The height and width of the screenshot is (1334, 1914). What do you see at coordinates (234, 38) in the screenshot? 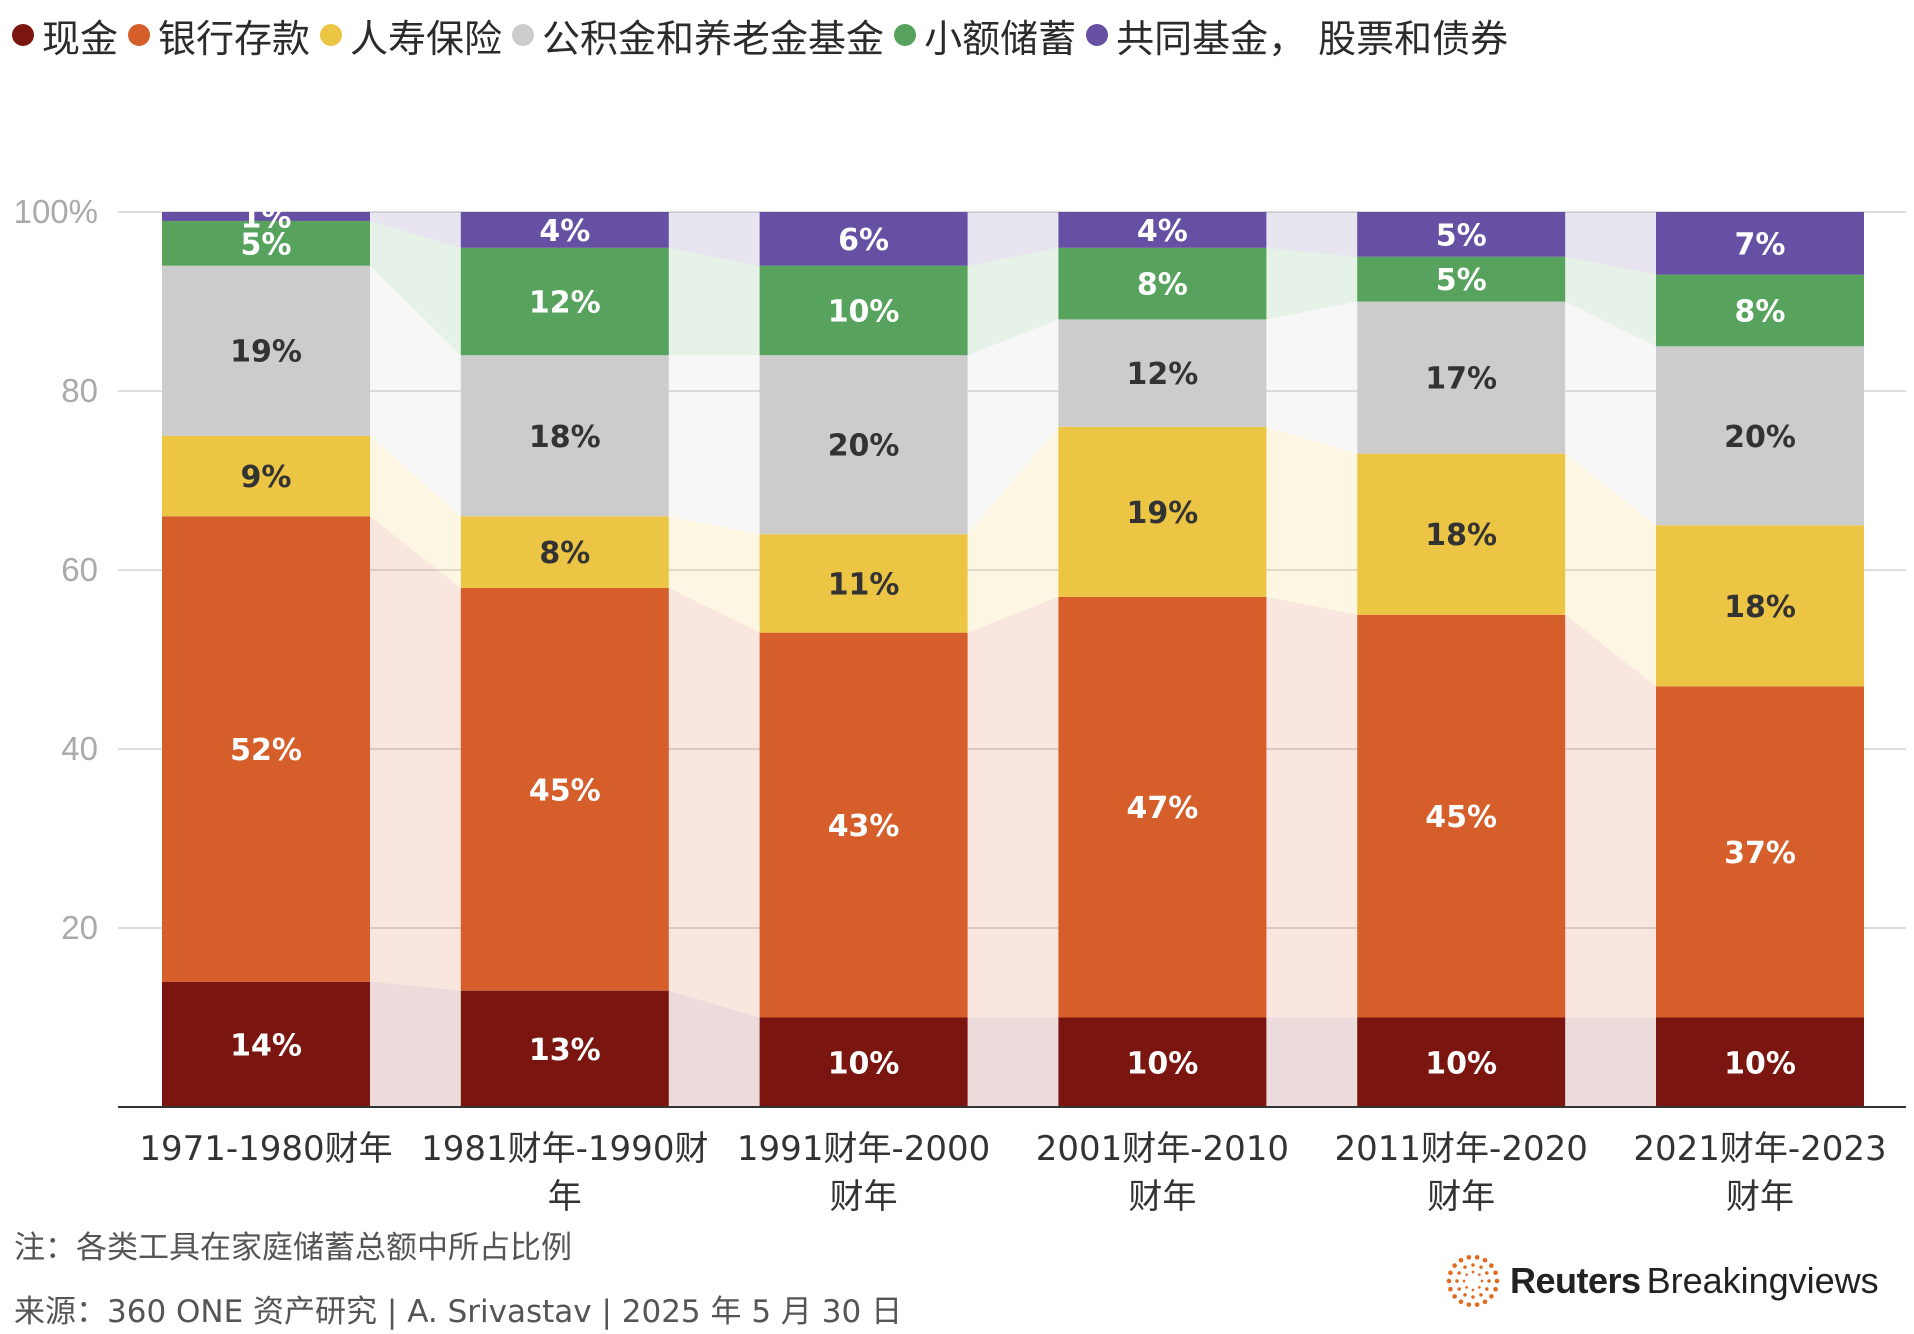
I see `legend-label: 银行存款` at bounding box center [234, 38].